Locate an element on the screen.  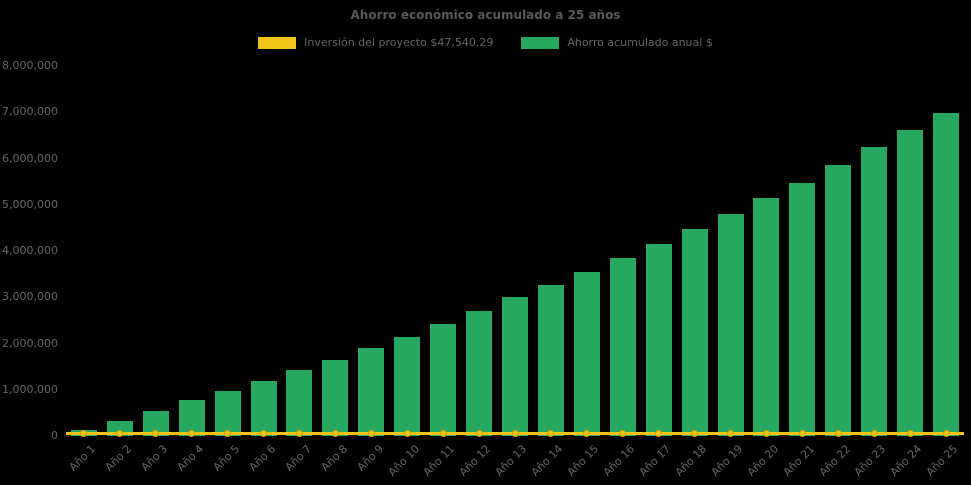
x-tick-label: Año 5 is located at coordinates (226, 458).